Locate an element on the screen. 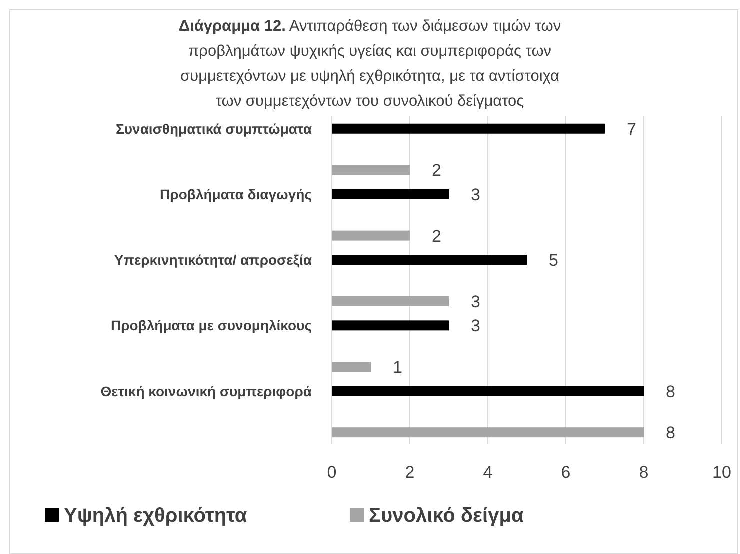  legend-label: Υψηλή εχθρικότητα is located at coordinates (156, 516).